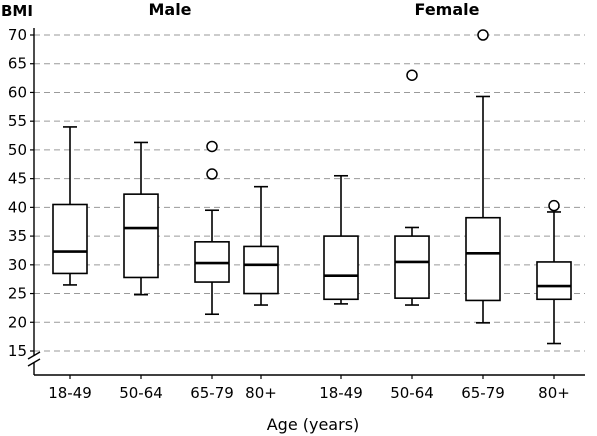 The image size is (597, 436). I want to click on y-tick-label-50: 50, so click(17, 150).